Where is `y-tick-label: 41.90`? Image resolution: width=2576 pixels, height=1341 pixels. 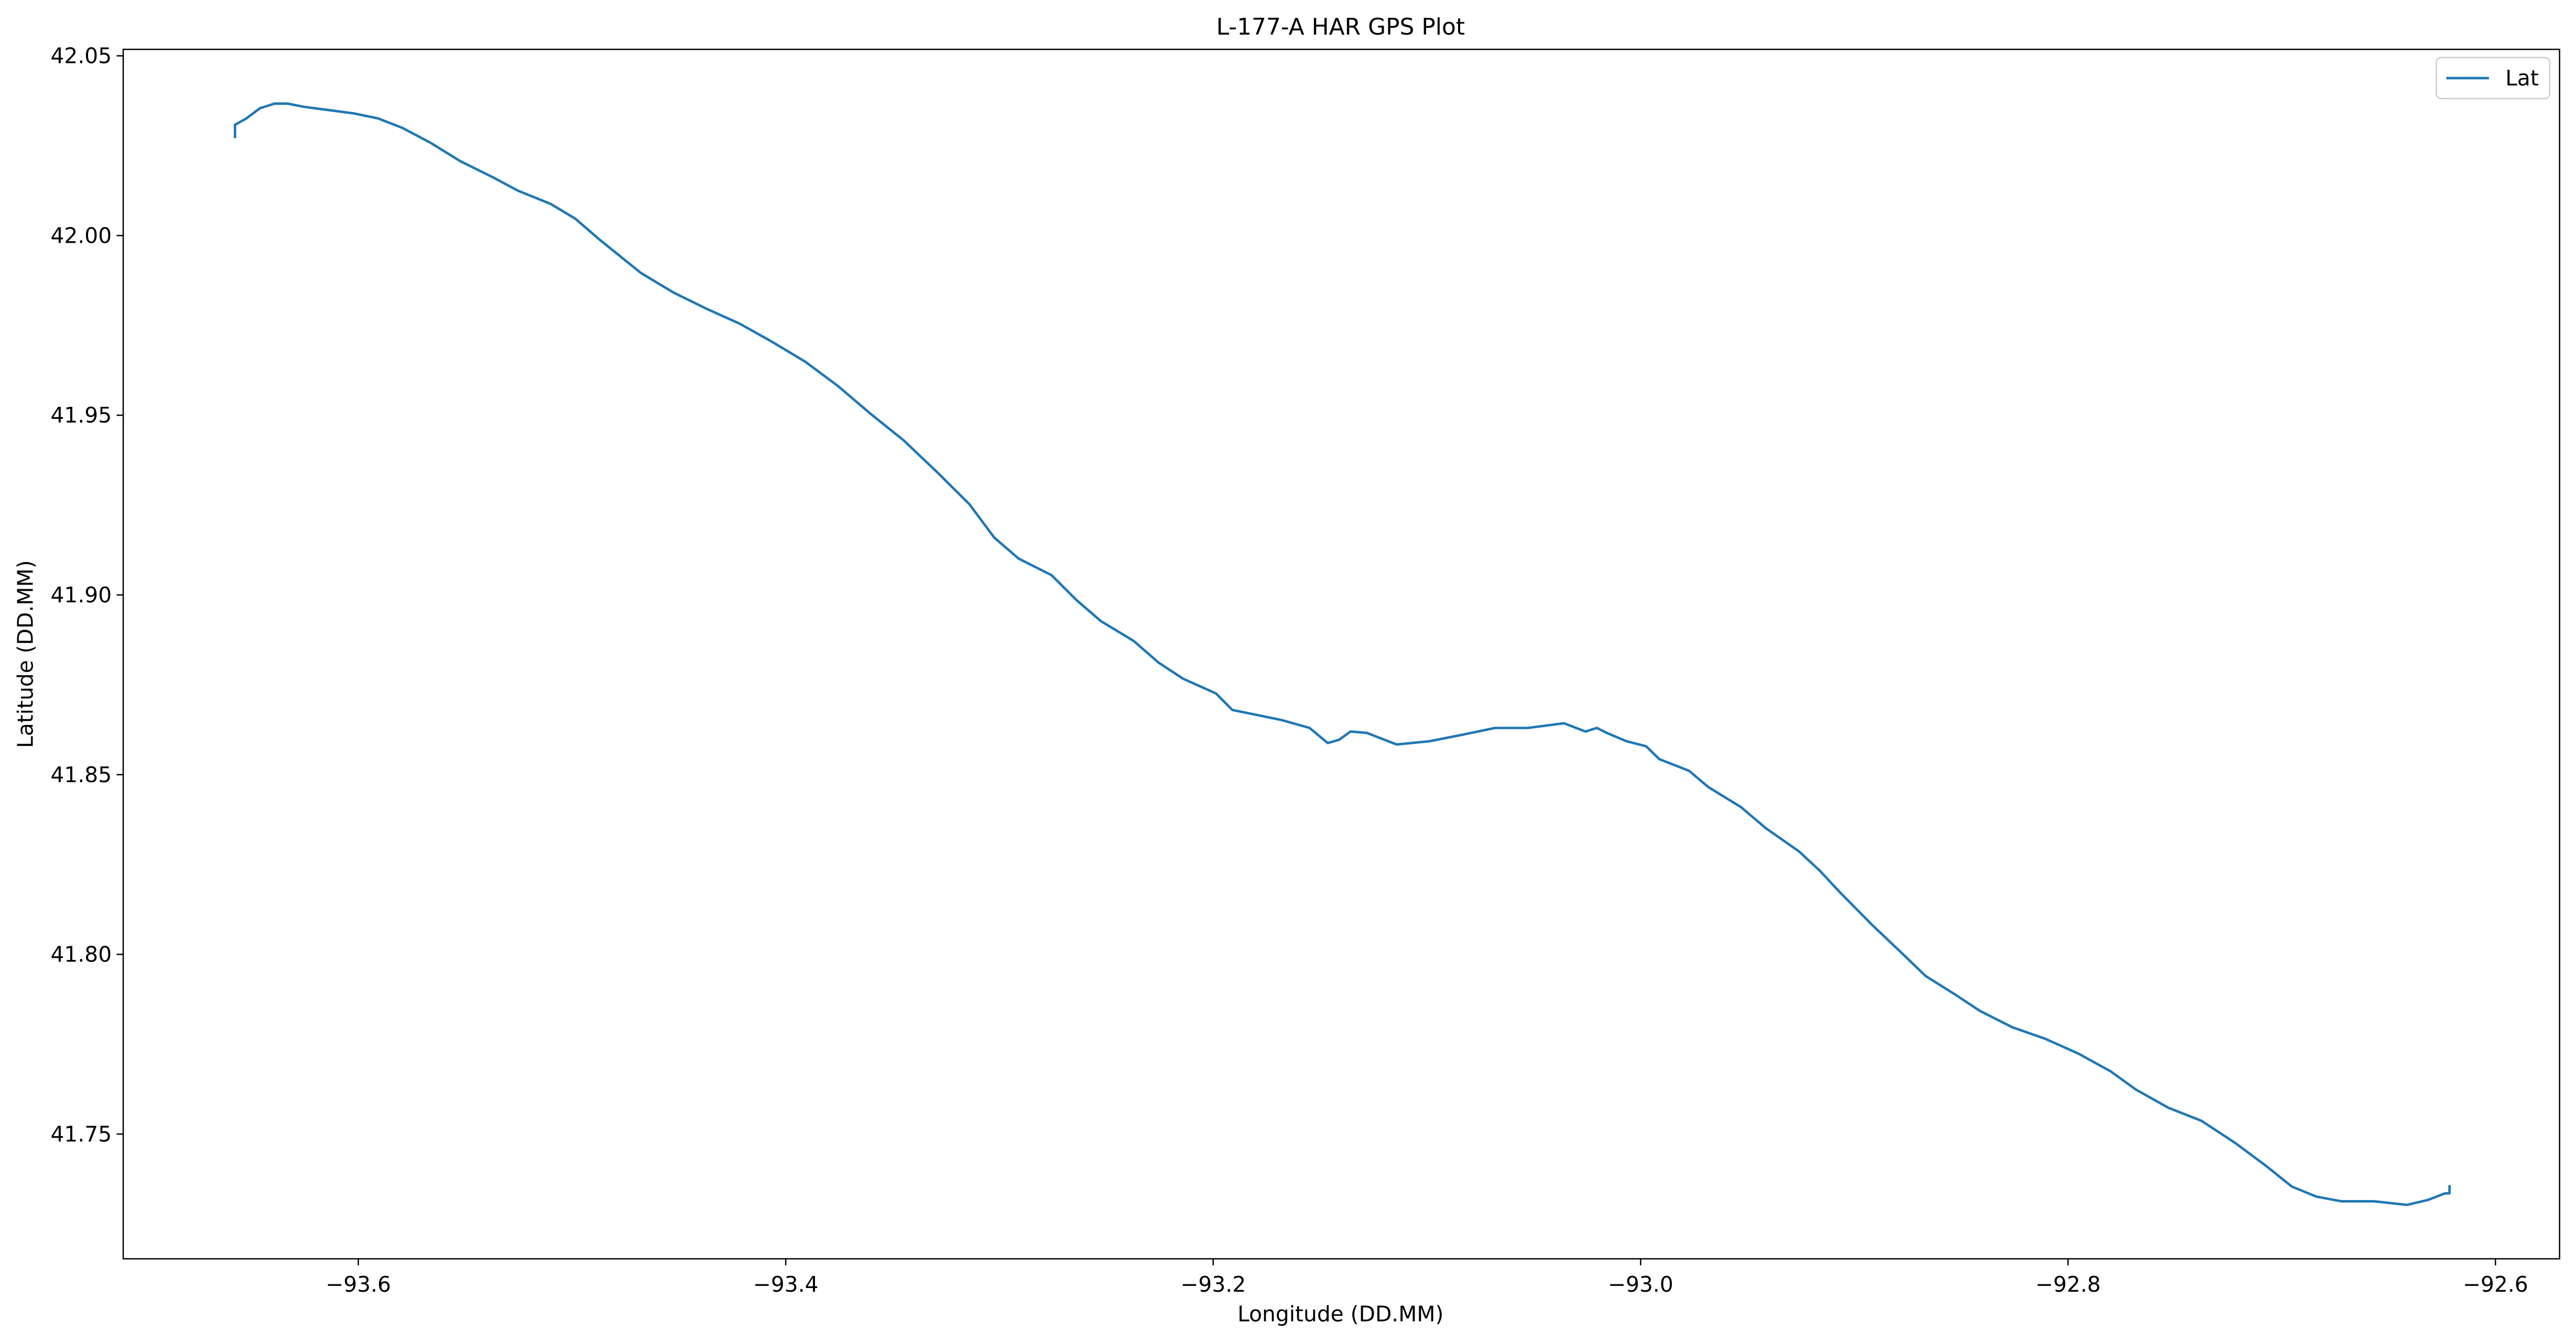
y-tick-label: 41.90 is located at coordinates (81, 595).